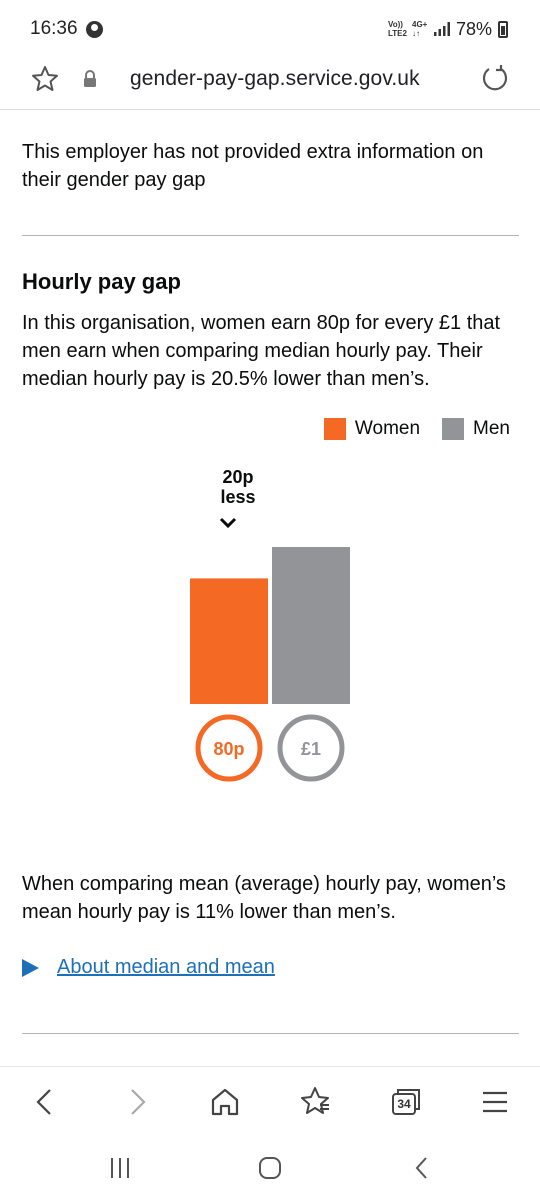  Describe the element at coordinates (420, 24) in the screenshot. I see `data-type-label: 4G+` at that location.